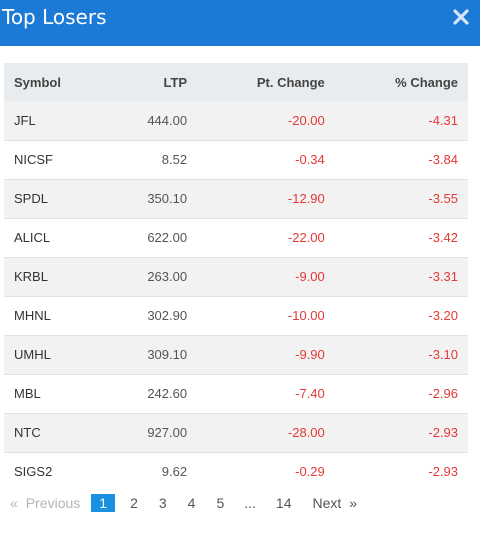 The width and height of the screenshot is (480, 538). I want to click on cell-symbol: SPDL, so click(31, 198).